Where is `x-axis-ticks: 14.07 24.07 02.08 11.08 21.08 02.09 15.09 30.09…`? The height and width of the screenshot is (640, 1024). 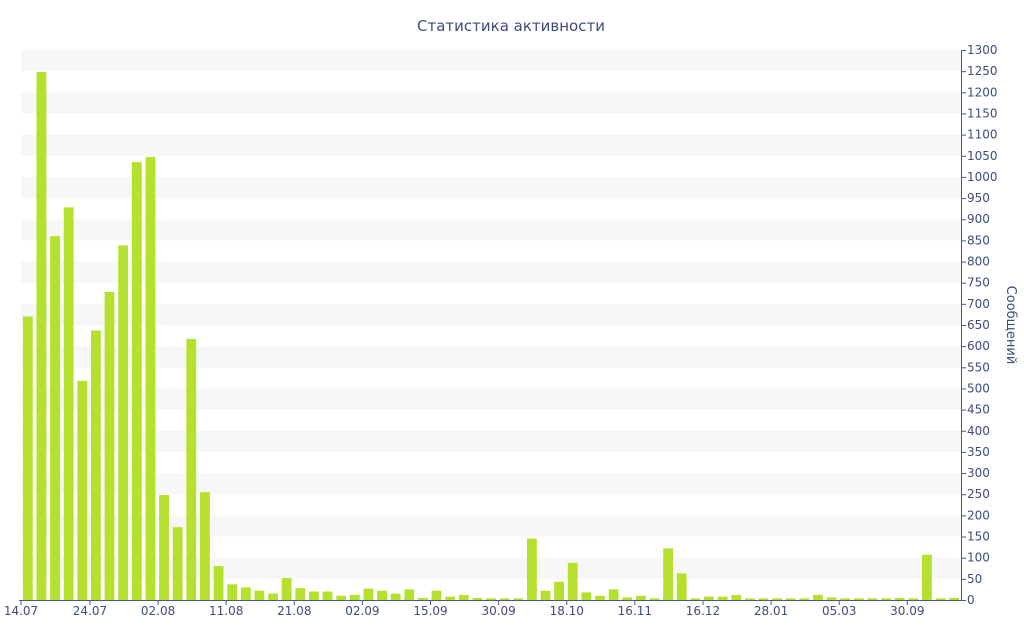
x-axis-ticks: 14.07 24.07 02.08 11.08 21.08 02.09 15.09 30.09… is located at coordinates (464, 609).